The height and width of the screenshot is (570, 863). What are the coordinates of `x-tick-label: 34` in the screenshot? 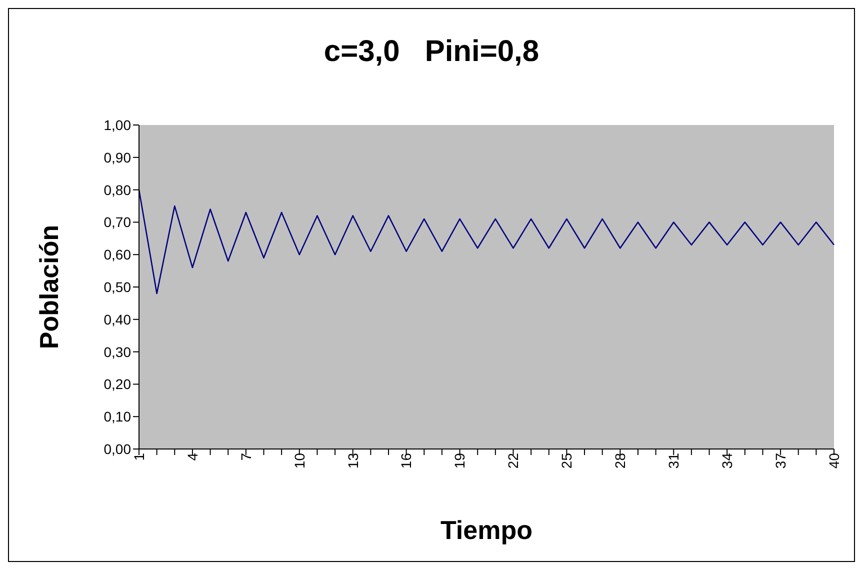 It's located at (727, 460).